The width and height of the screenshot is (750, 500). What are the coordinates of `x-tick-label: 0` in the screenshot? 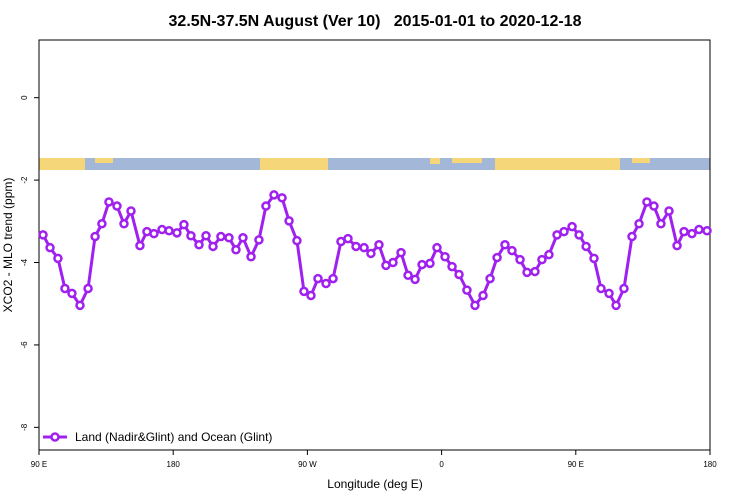 It's located at (441, 464).